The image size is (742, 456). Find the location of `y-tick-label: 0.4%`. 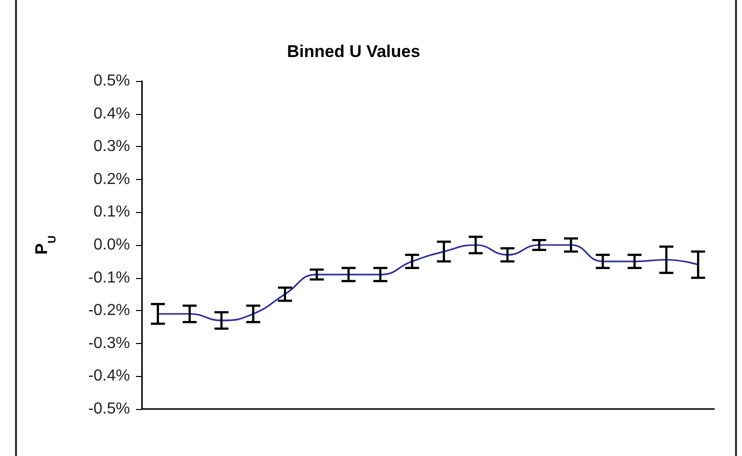

y-tick-label: 0.4% is located at coordinates (112, 113).